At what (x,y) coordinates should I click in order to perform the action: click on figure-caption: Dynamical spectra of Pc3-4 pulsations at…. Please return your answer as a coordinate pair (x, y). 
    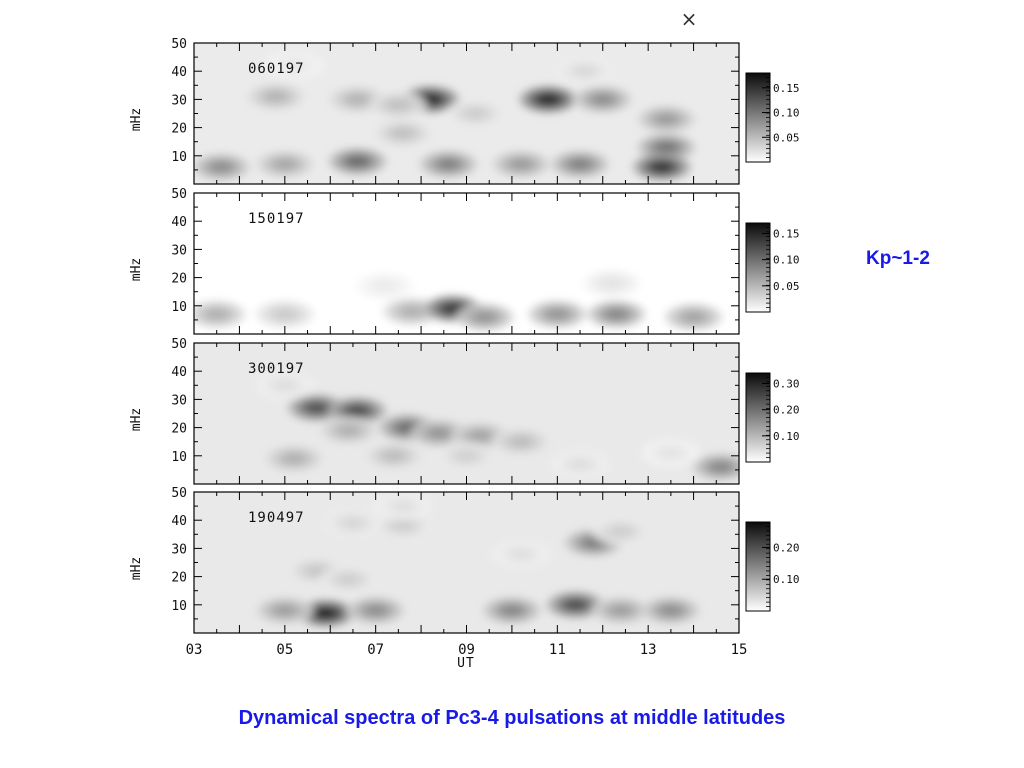
    Looking at the image, I should click on (512, 718).